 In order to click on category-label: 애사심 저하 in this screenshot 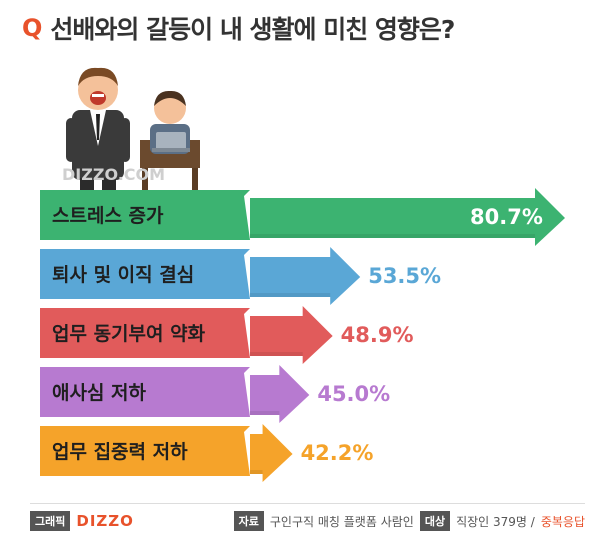, I will do `click(99, 393)`.